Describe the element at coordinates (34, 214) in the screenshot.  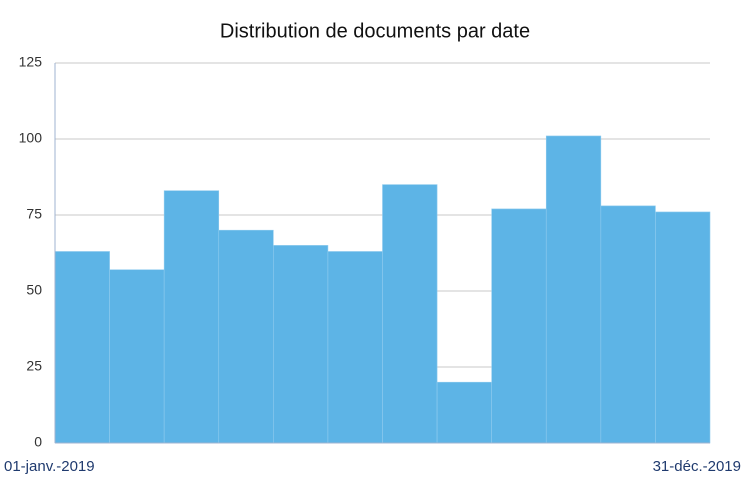
I see `y-tick-label: 75` at that location.